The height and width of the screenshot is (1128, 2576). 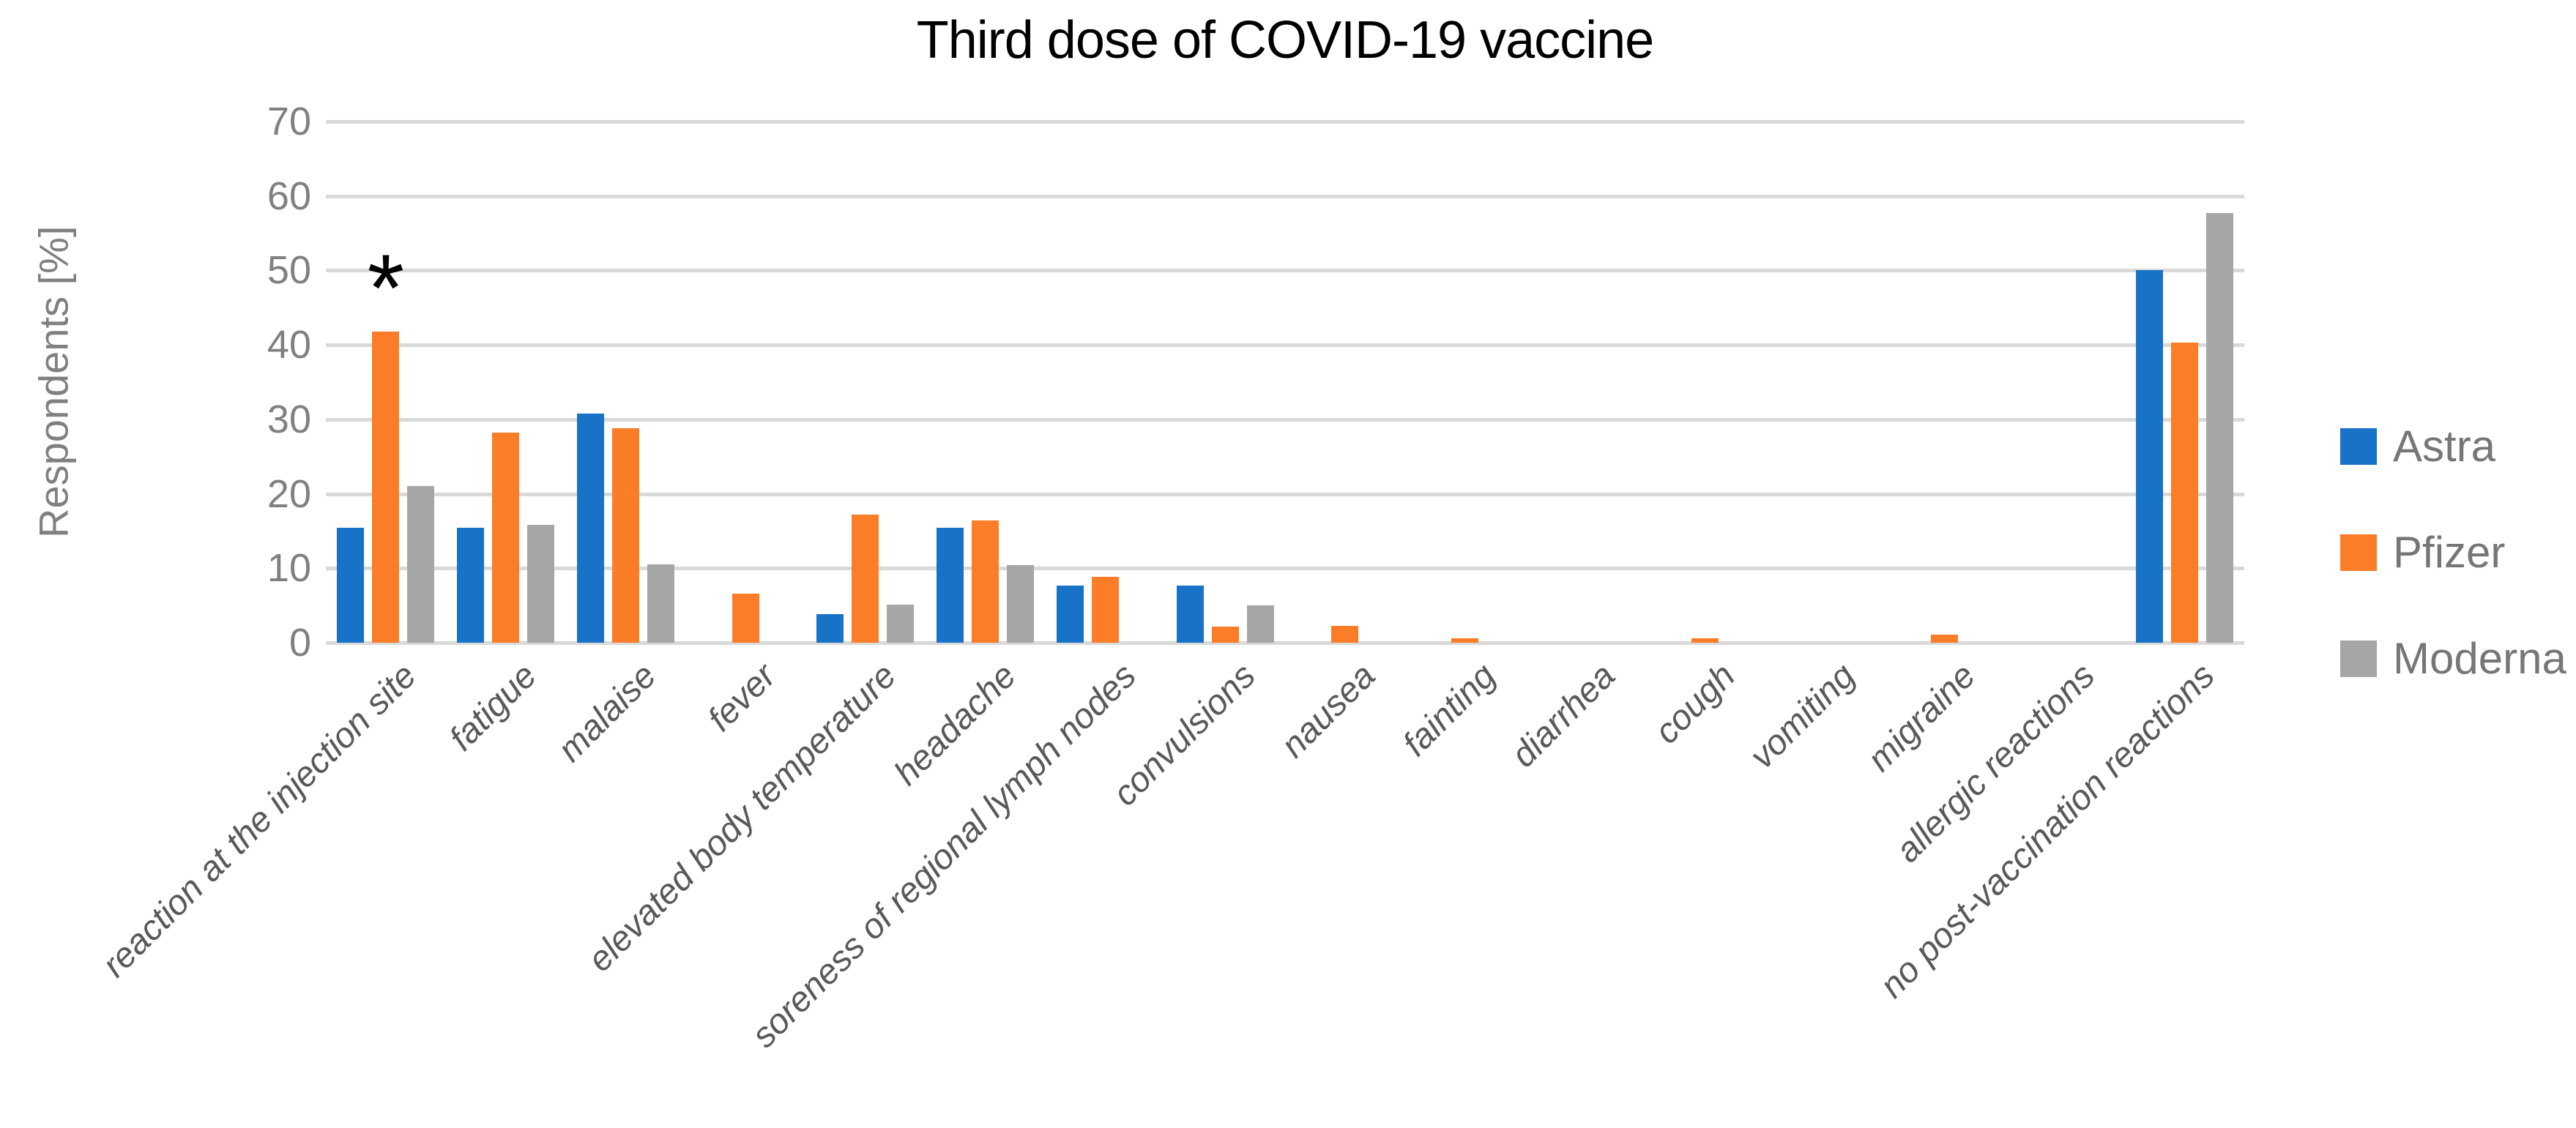 What do you see at coordinates (289, 121) in the screenshot?
I see `y-tick-label-70: 70` at bounding box center [289, 121].